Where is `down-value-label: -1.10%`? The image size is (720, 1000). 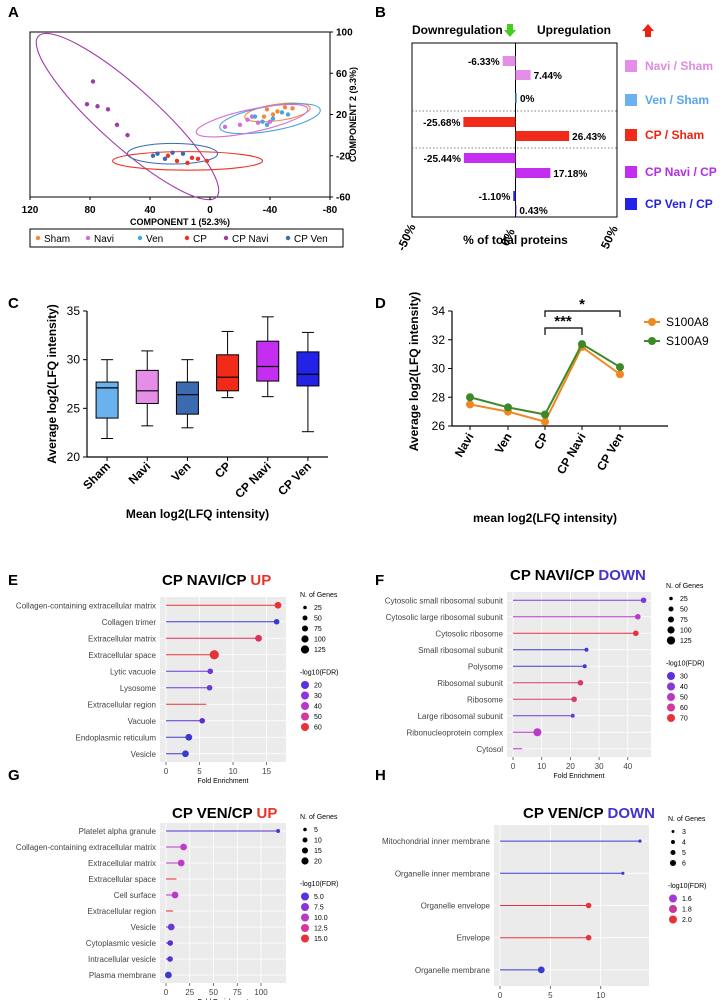 down-value-label: -1.10% is located at coordinates (495, 197).